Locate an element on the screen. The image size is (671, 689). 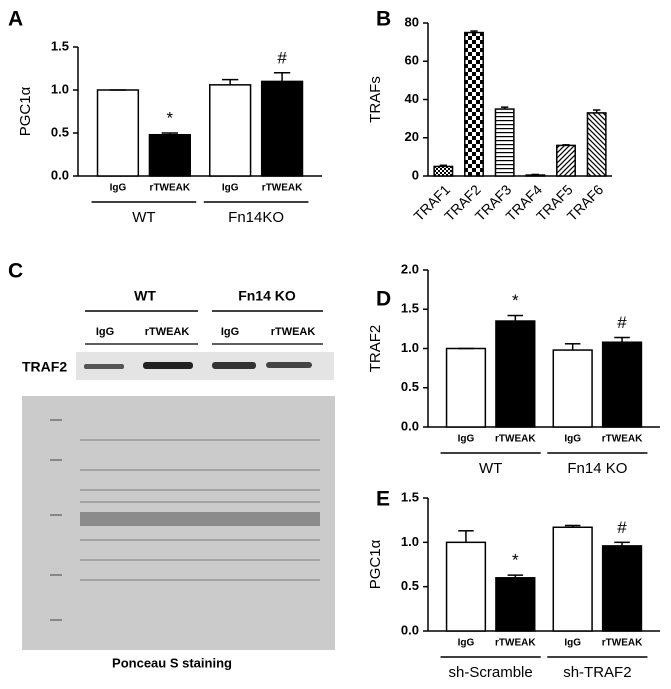
group-label: sh-Scramble is located at coordinates (491, 672).